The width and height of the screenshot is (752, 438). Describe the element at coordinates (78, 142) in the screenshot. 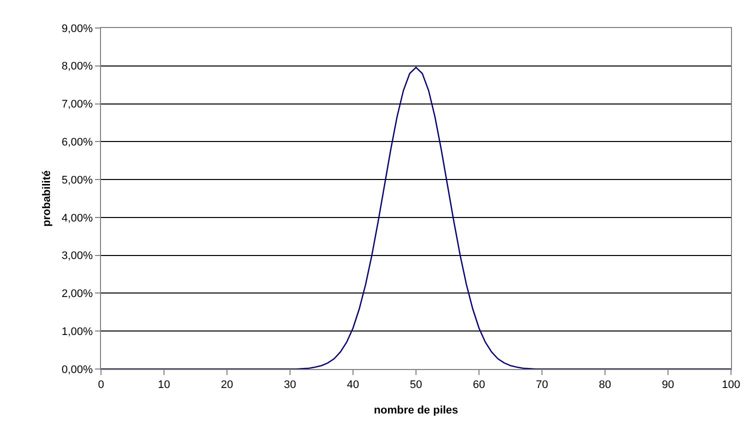

I see `y-tick-label: 6,00%` at that location.